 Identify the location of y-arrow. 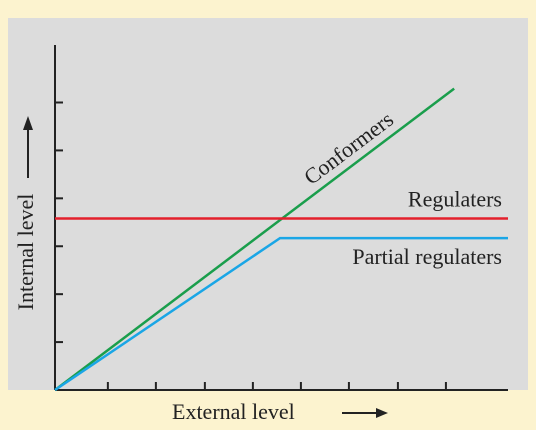
(28, 147).